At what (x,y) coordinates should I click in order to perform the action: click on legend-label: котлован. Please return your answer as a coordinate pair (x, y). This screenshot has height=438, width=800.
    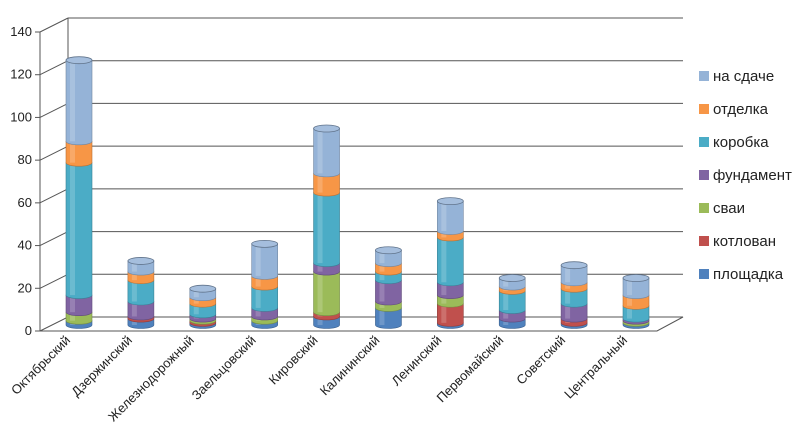
    Looking at the image, I should click on (744, 241).